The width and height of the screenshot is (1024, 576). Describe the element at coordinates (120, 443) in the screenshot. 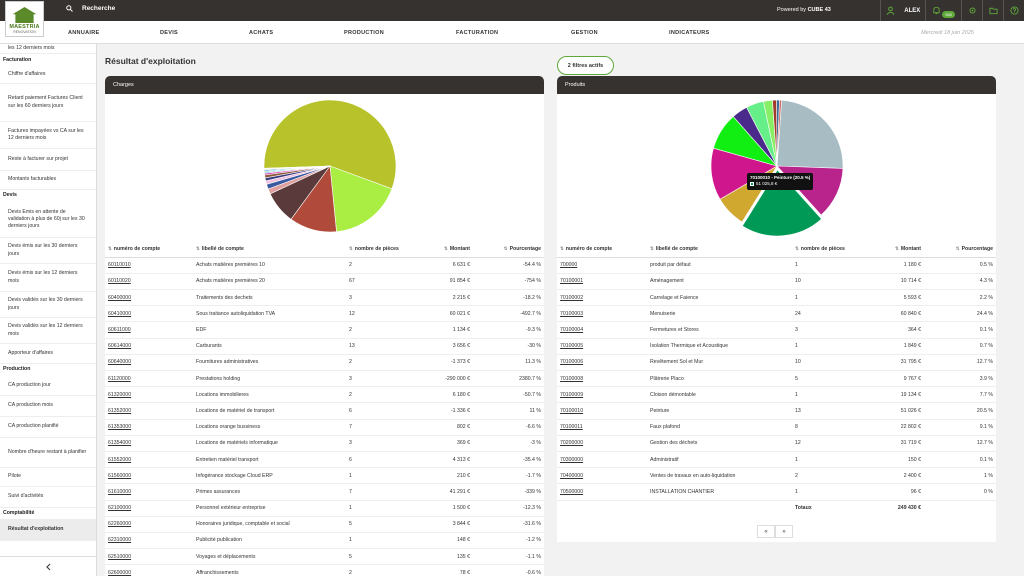

I see `account-number-link: 61354000` at that location.